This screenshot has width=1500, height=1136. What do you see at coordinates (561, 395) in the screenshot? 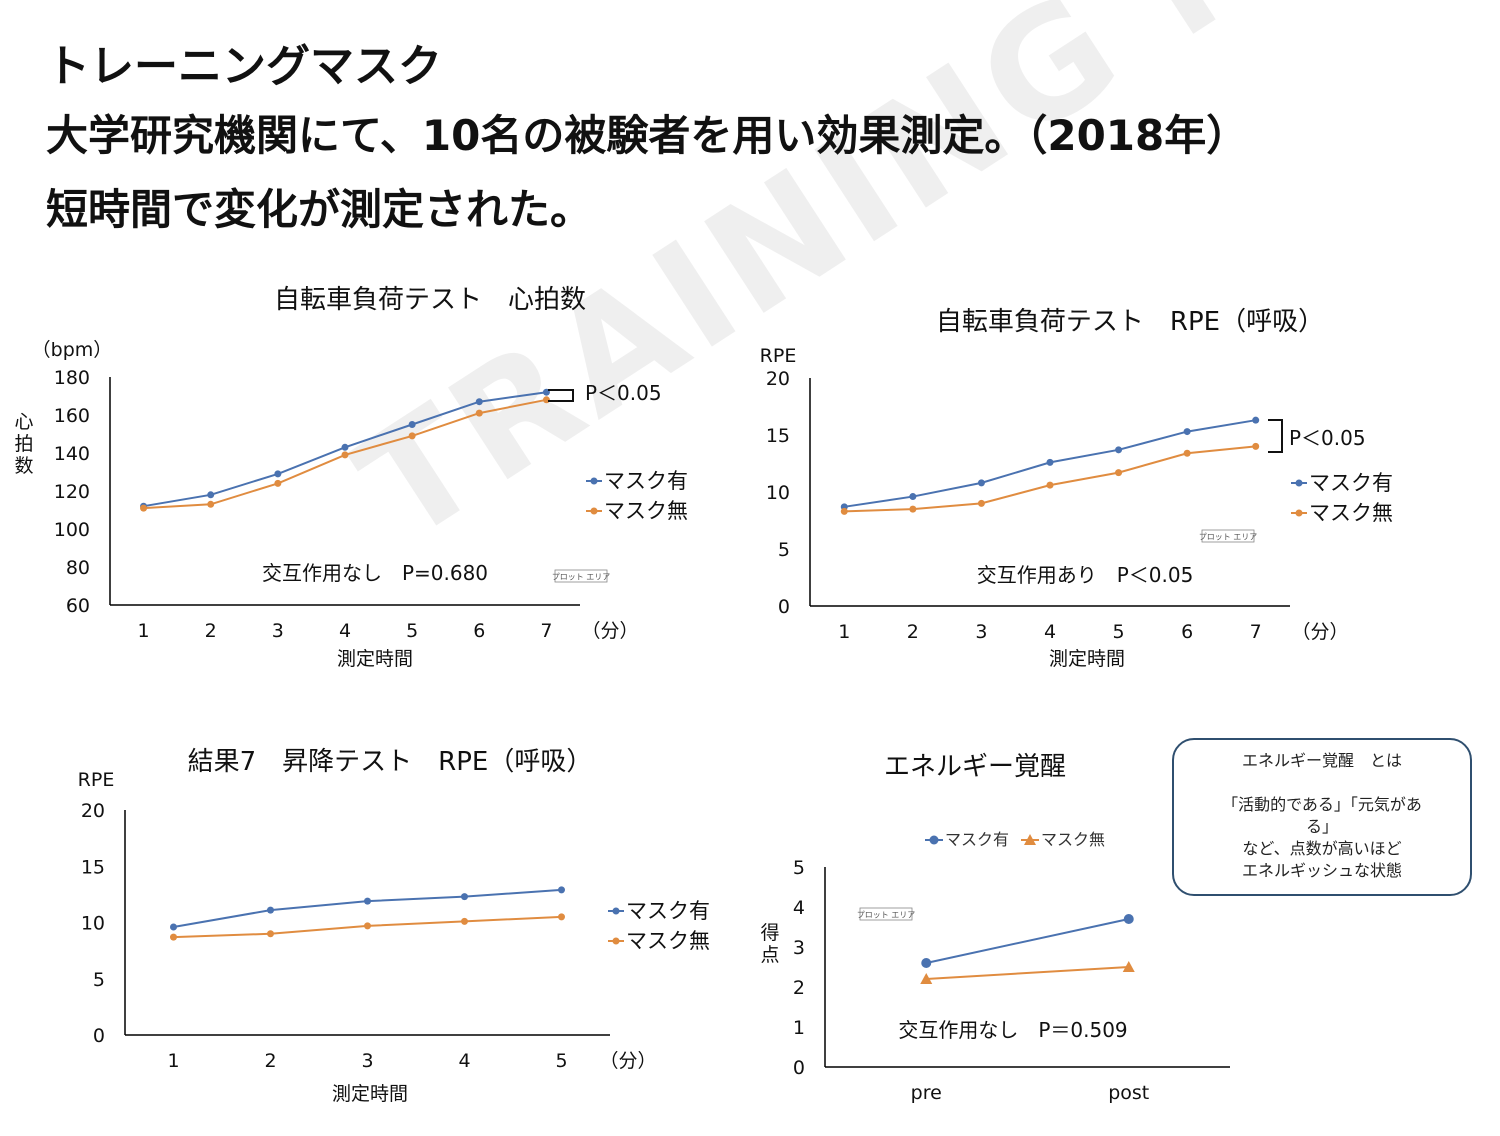
I see `significance-bracket` at bounding box center [561, 395].